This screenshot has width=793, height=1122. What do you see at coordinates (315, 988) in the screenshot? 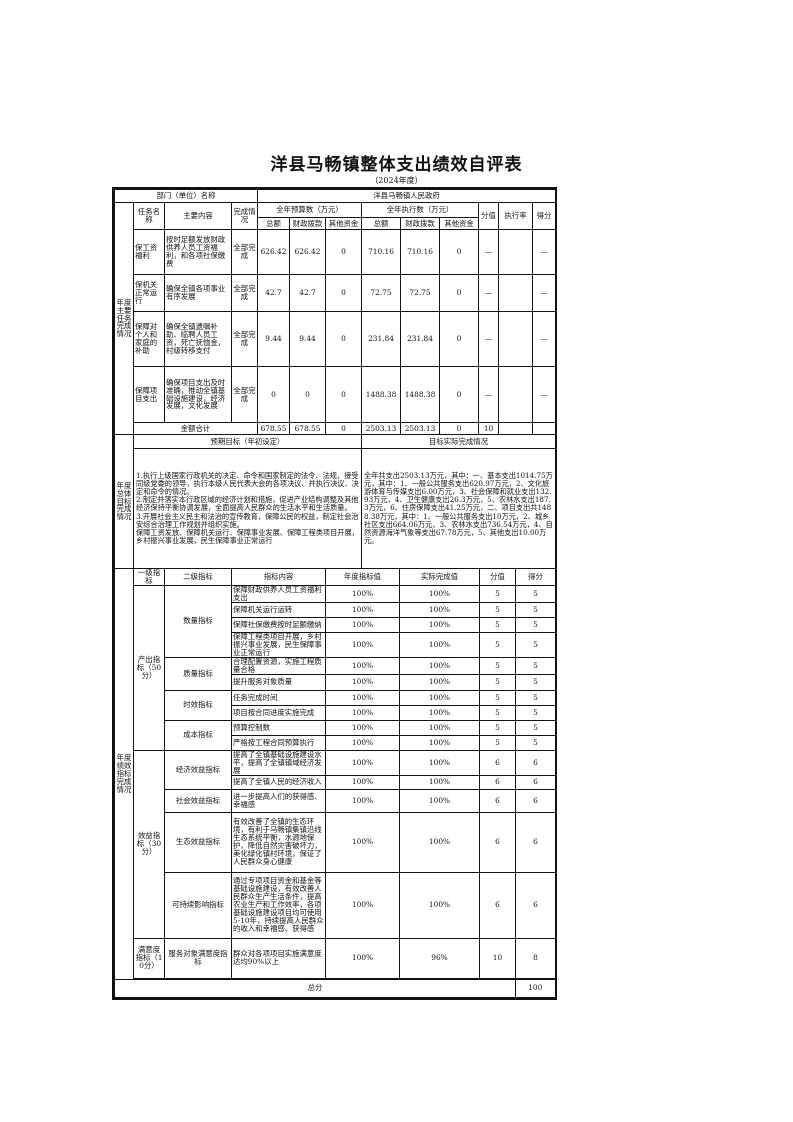
I see `grand-total-label: 总分` at bounding box center [315, 988].